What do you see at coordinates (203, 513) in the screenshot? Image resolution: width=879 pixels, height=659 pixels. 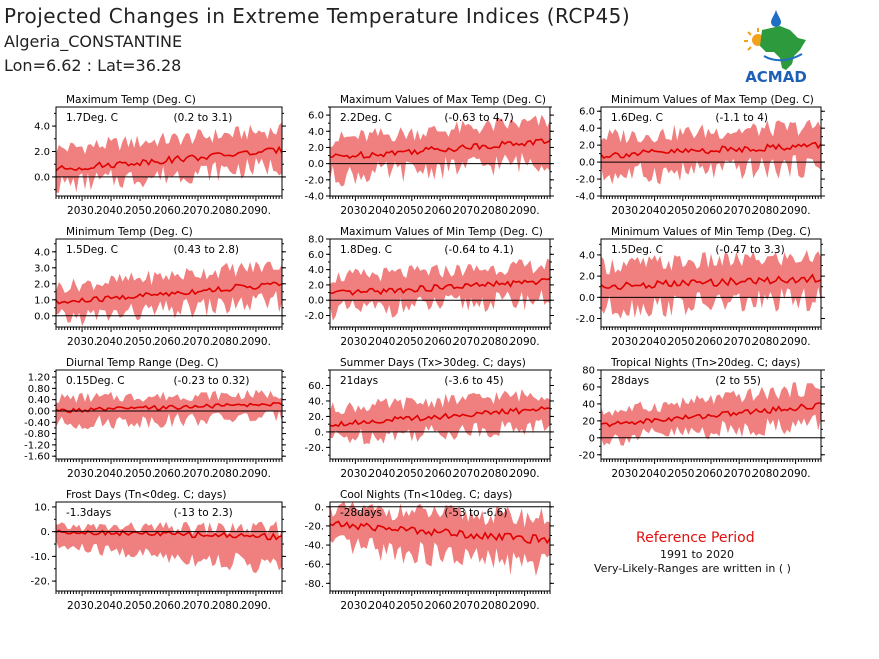 I see `likely-range: (-13 to 2.3)` at bounding box center [203, 513].